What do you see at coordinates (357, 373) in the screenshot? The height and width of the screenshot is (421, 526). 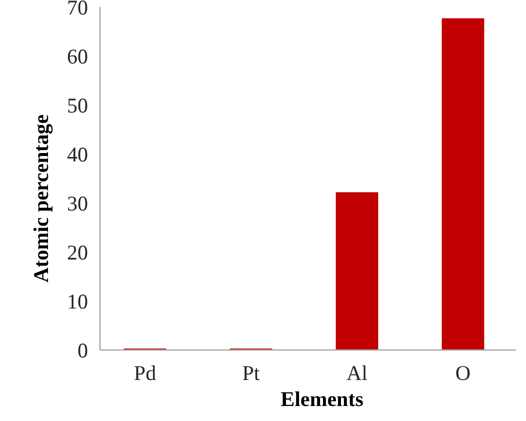 I see `x-tick-label: Al` at bounding box center [357, 373].